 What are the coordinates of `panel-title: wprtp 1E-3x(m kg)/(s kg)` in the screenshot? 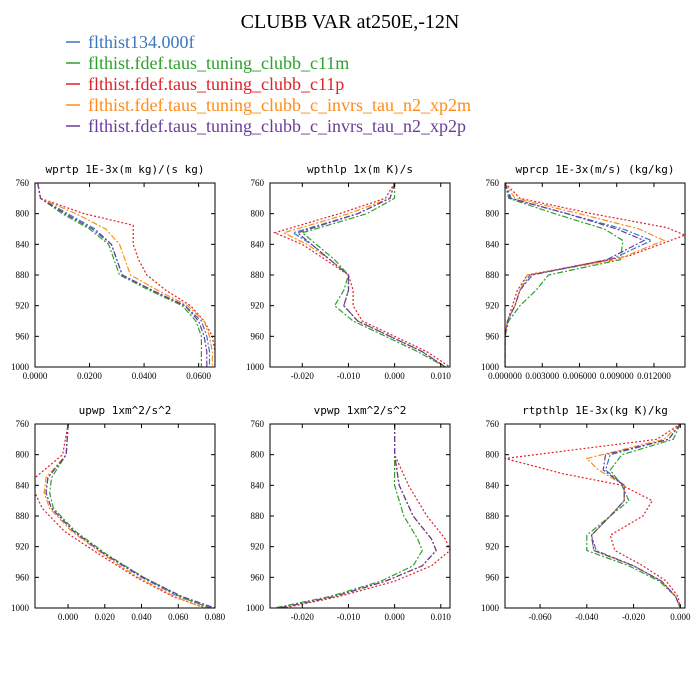 It's located at (125, 169).